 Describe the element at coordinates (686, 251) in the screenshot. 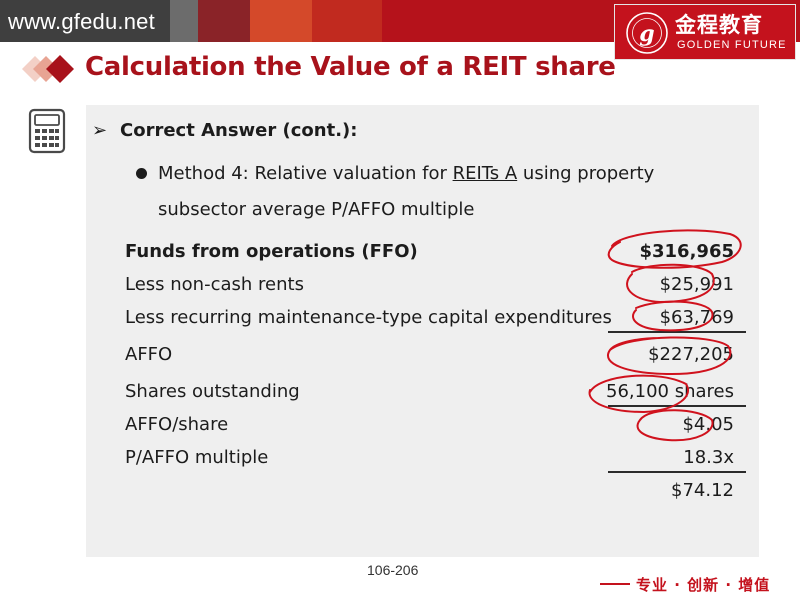

I see `row-ffo-value: $316,965` at that location.